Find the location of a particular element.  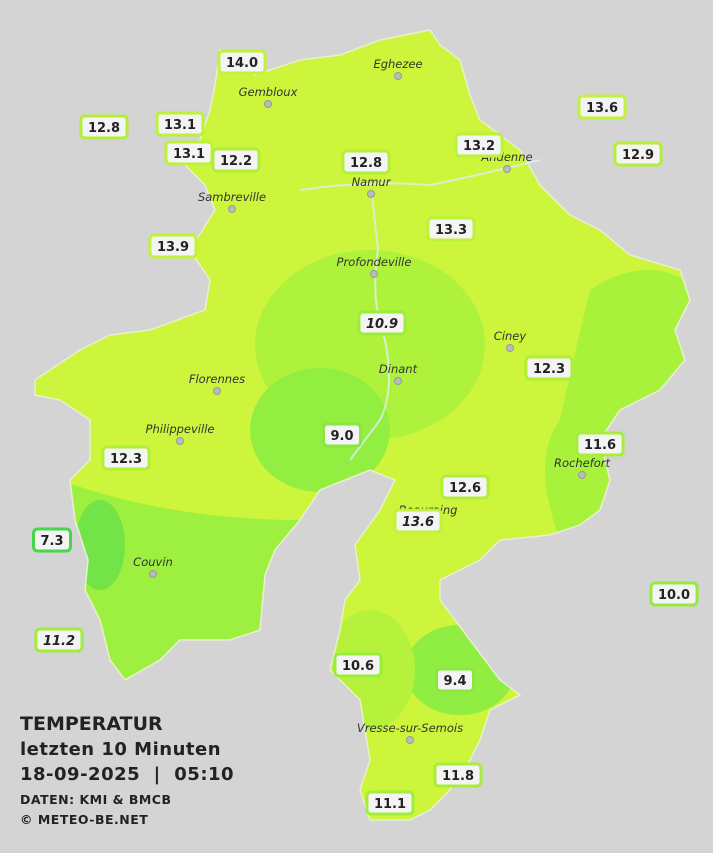

place-name: Couvin is located at coordinates (153, 562).